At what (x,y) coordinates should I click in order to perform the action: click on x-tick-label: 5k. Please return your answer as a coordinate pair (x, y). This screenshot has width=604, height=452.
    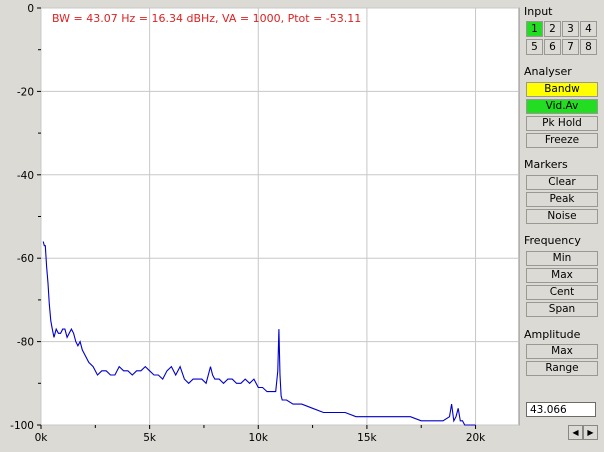
    Looking at the image, I should click on (150, 438).